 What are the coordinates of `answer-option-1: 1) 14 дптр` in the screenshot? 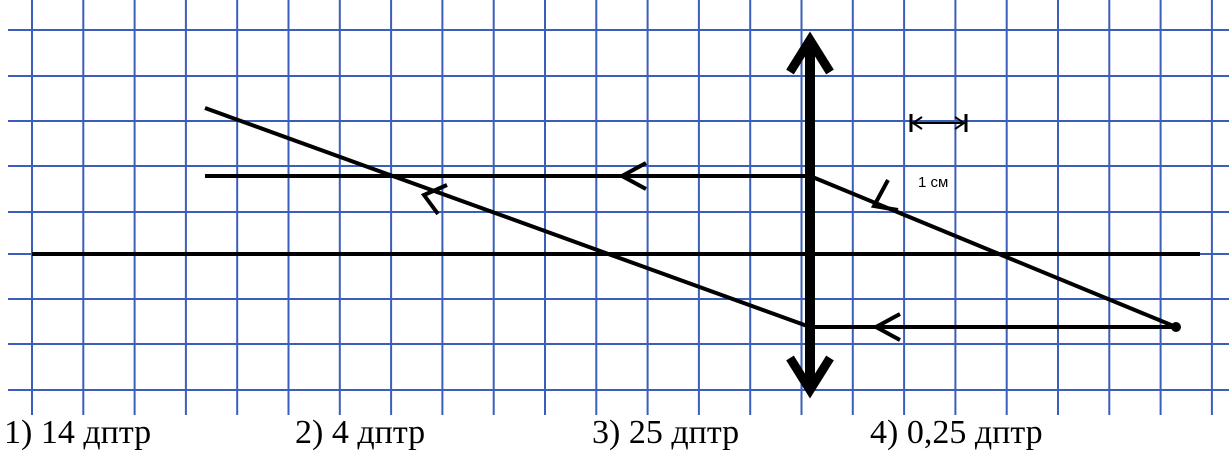 It's located at (78, 432).